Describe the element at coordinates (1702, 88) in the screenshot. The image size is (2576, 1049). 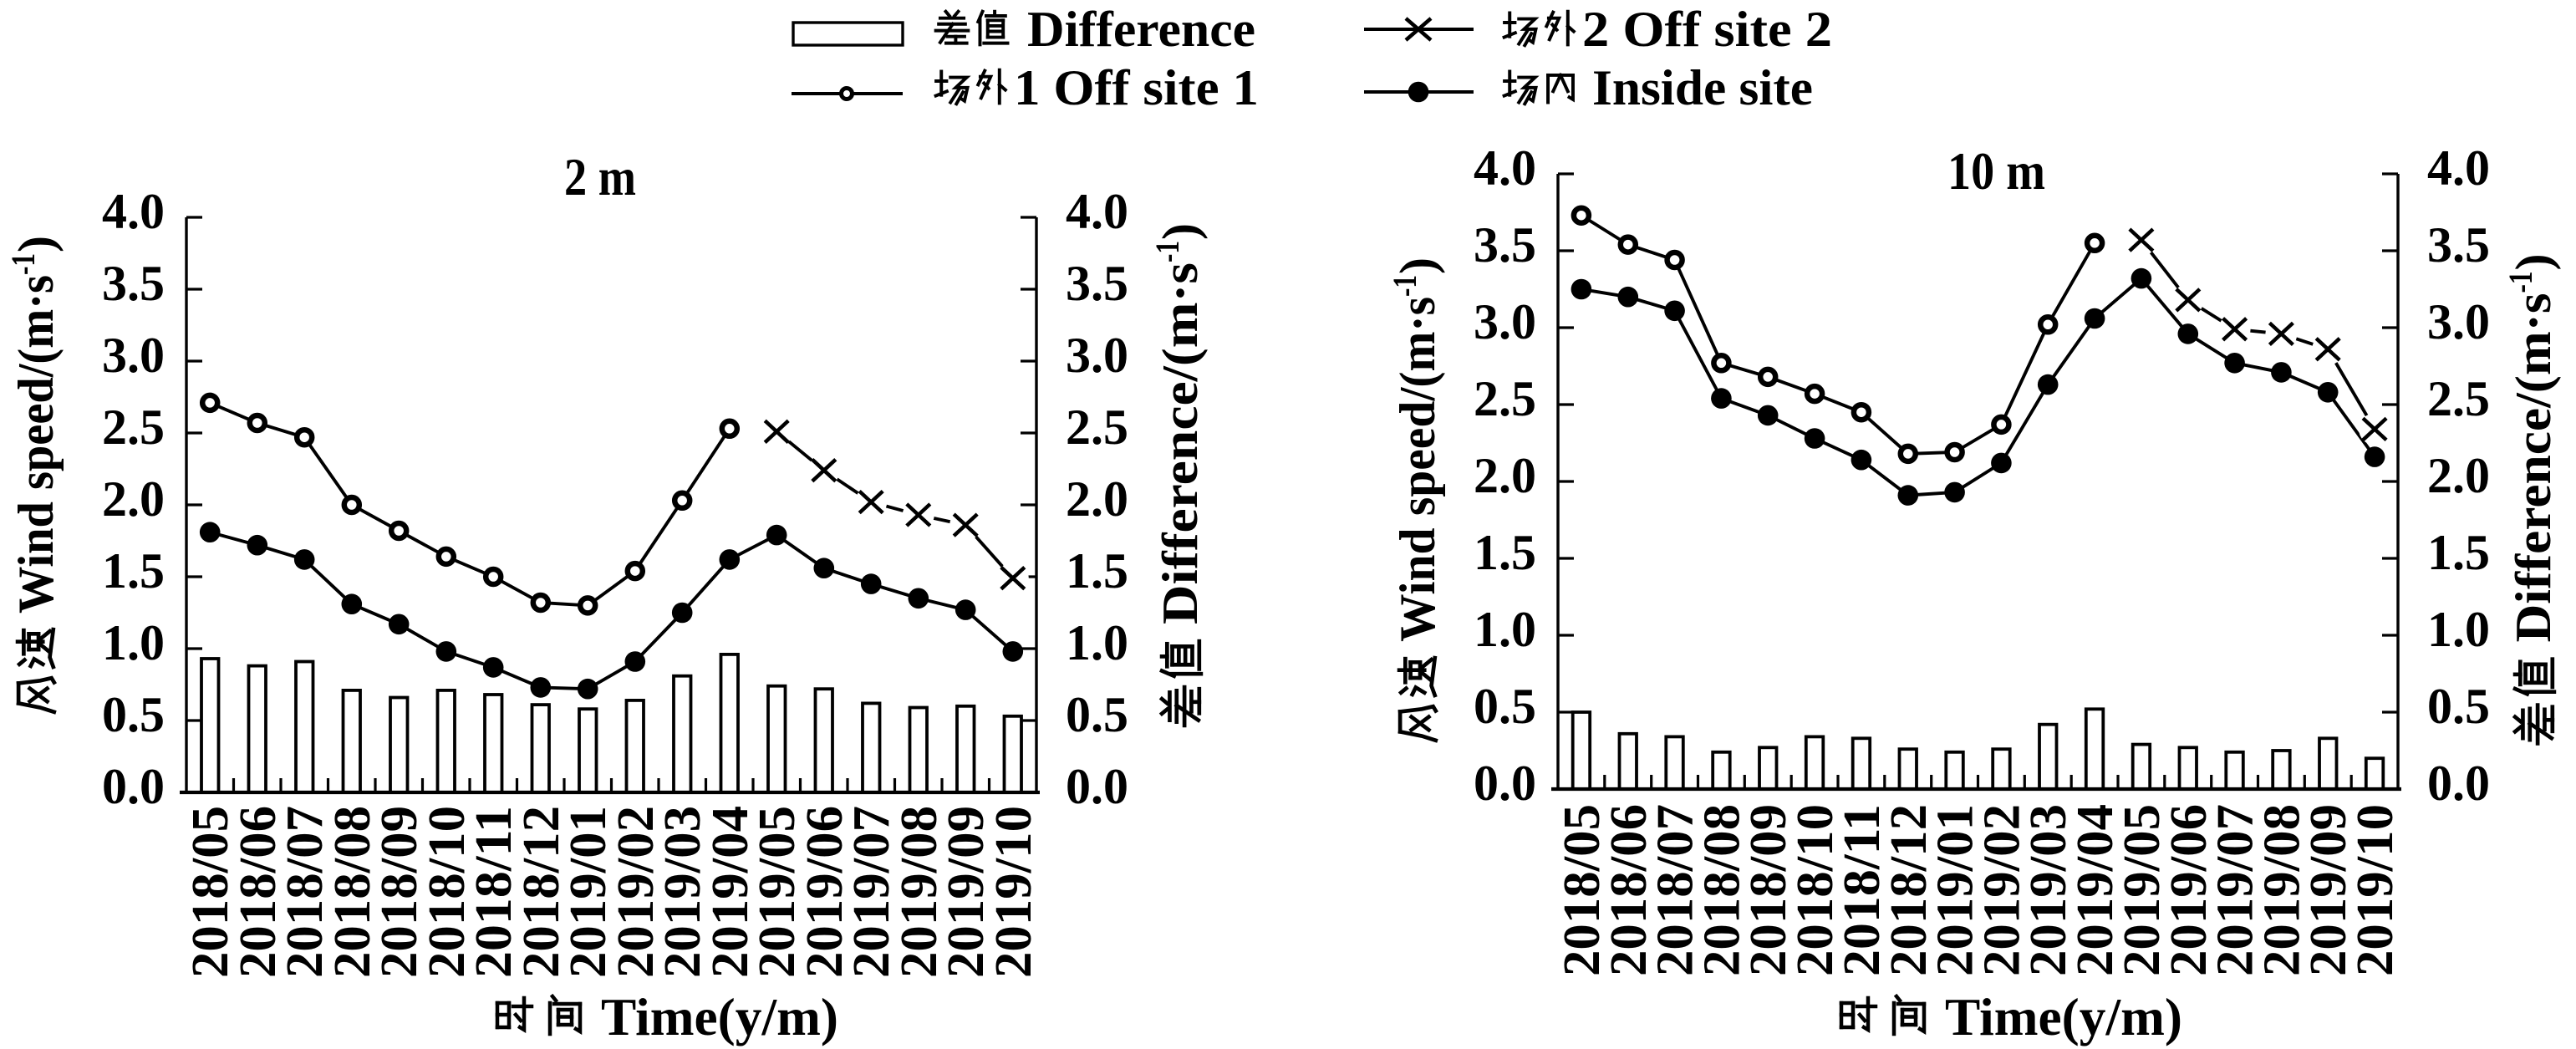
I see `svg-text: Inside site` at that location.